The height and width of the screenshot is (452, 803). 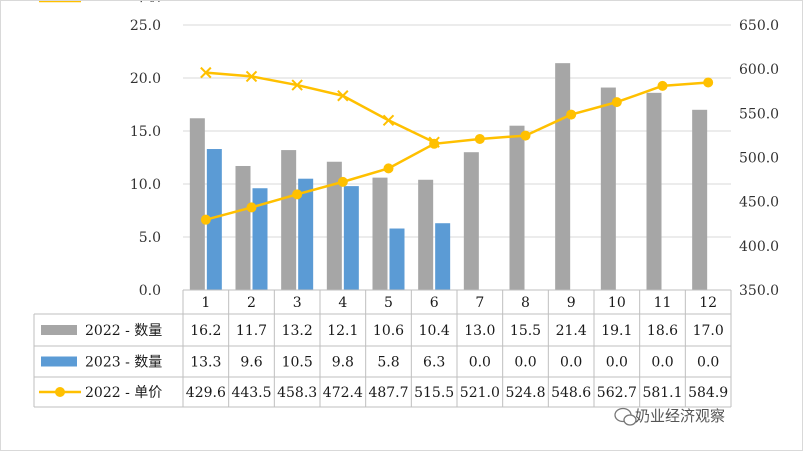 What do you see at coordinates (571, 331) in the screenshot?
I see `data-label: 21.4` at bounding box center [571, 331].